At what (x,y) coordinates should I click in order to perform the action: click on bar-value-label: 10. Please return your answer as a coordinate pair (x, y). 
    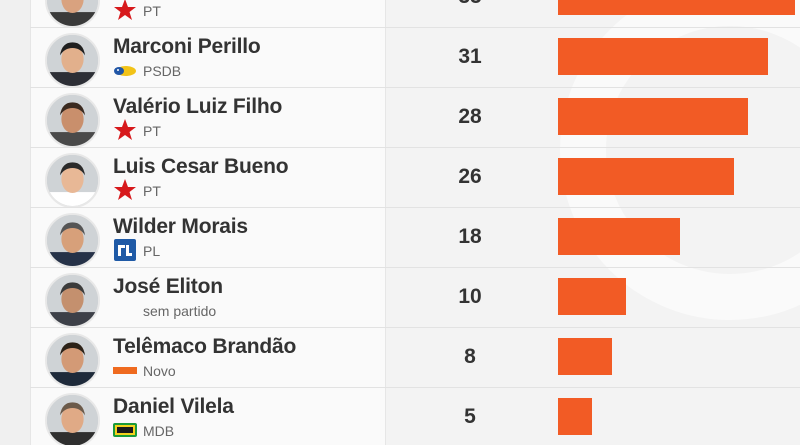
    Looking at the image, I should click on (470, 296).